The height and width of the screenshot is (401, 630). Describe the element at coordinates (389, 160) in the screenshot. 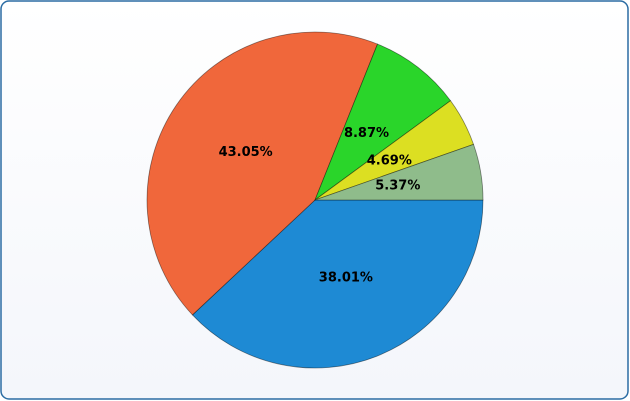

I see `data-label: 4.69%` at that location.